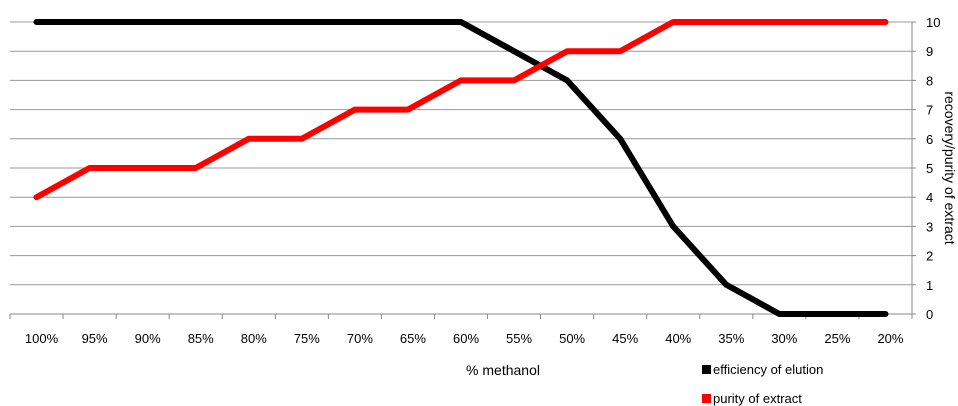 Image resolution: width=958 pixels, height=406 pixels. Describe the element at coordinates (95, 338) in the screenshot. I see `x-tick-label: 95%` at that location.